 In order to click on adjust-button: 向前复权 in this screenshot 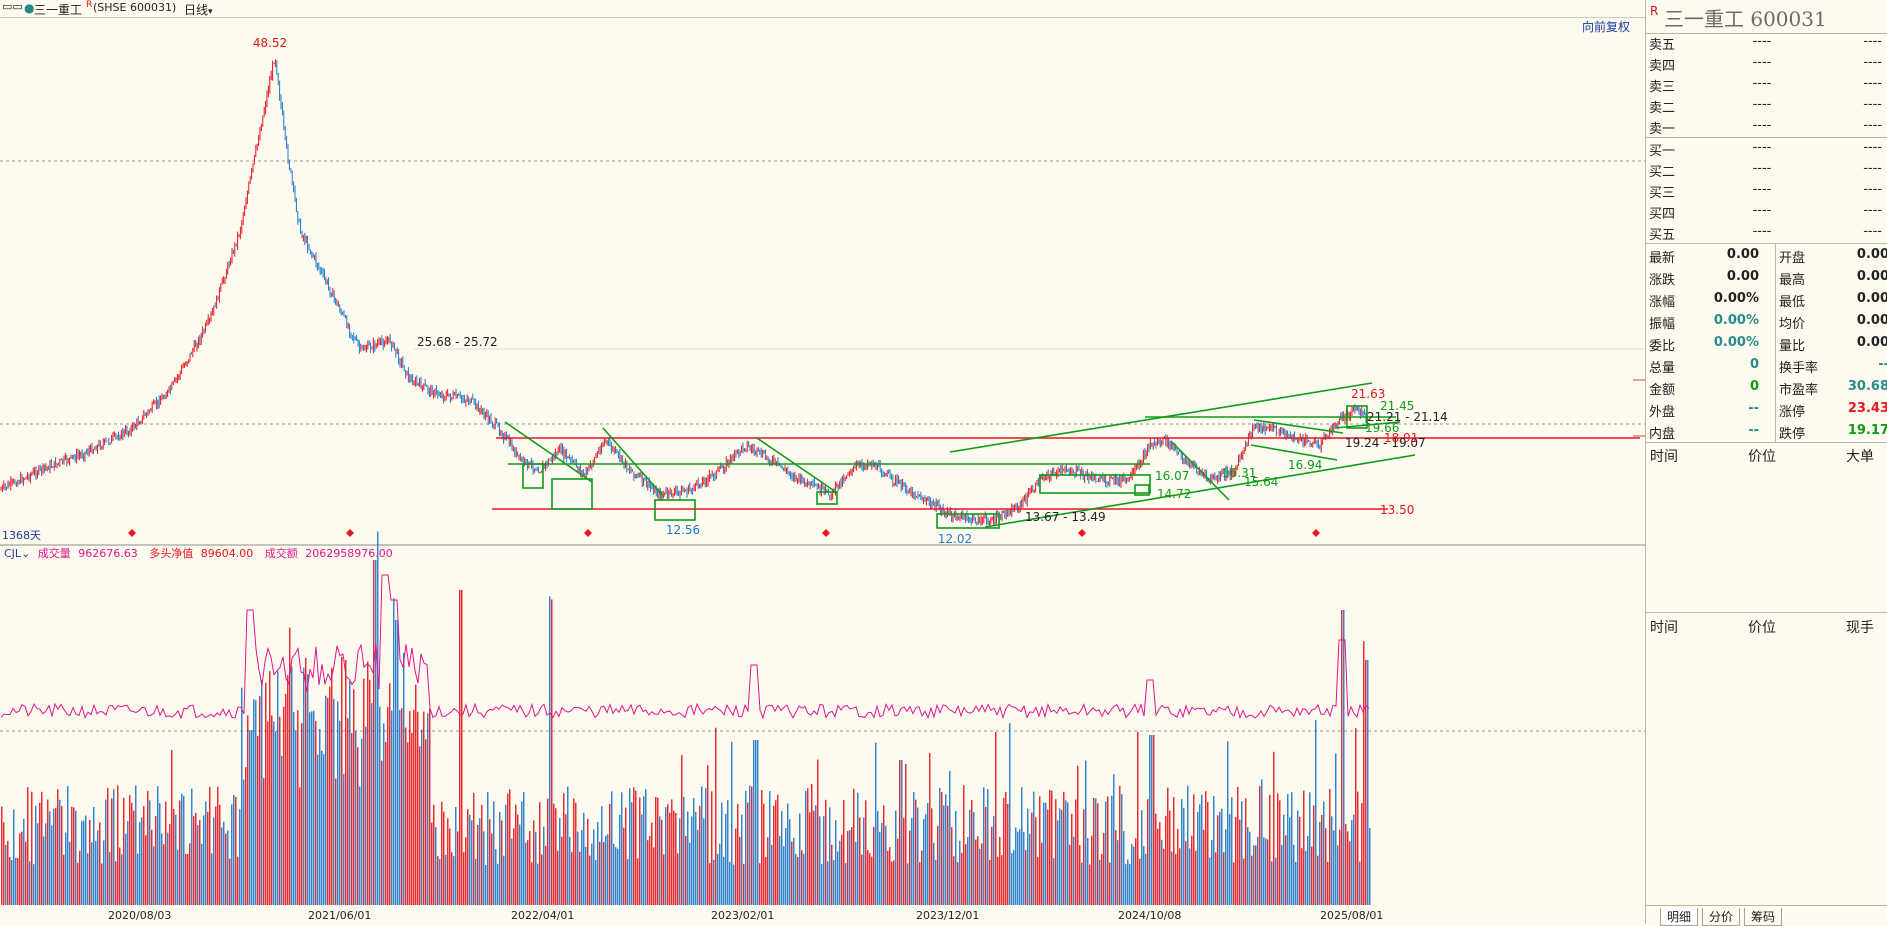, I will do `click(1606, 27)`.